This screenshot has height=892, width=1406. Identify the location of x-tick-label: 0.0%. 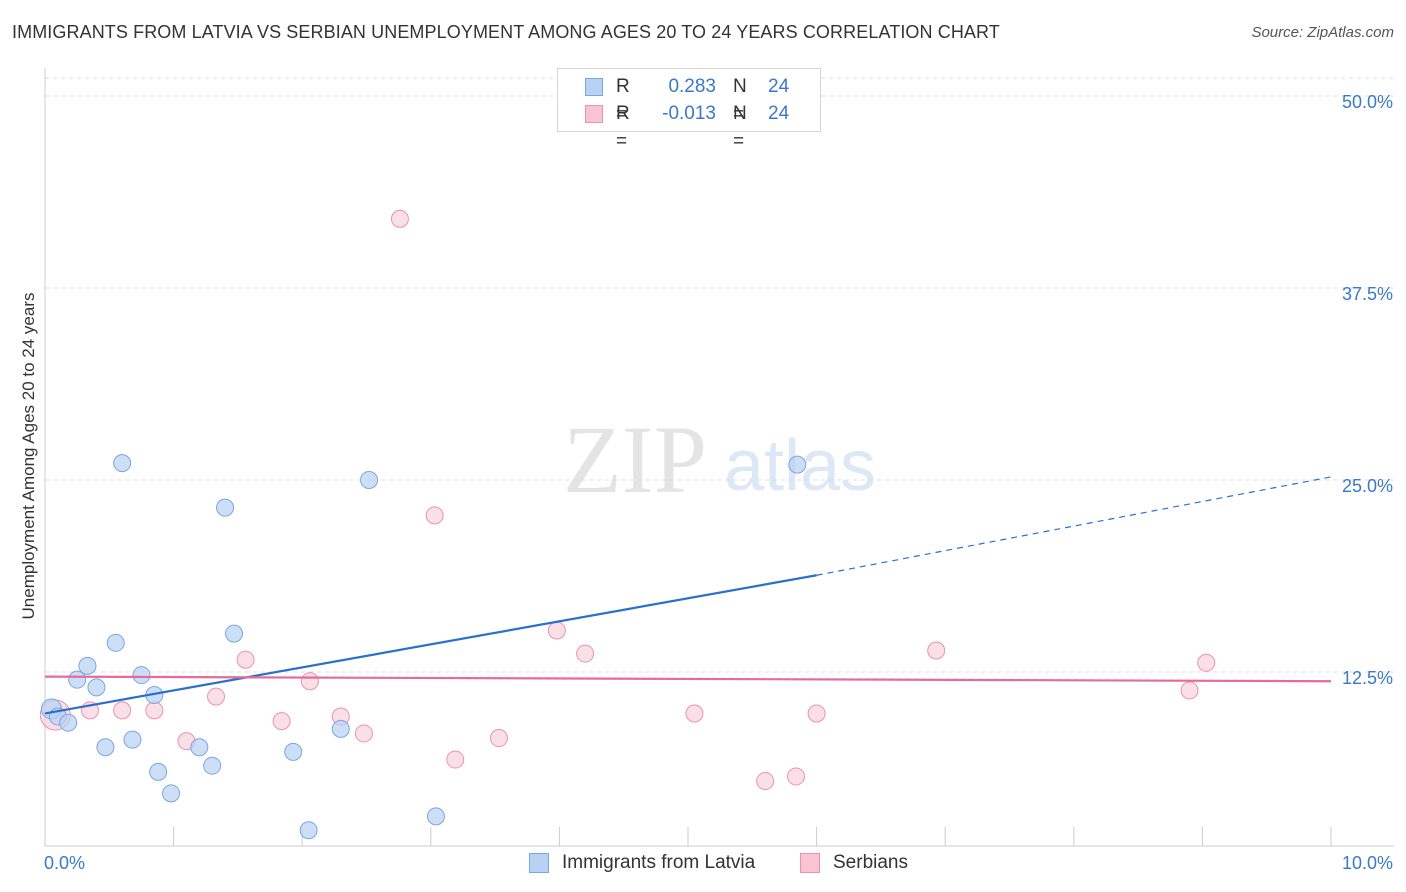
(64, 863).